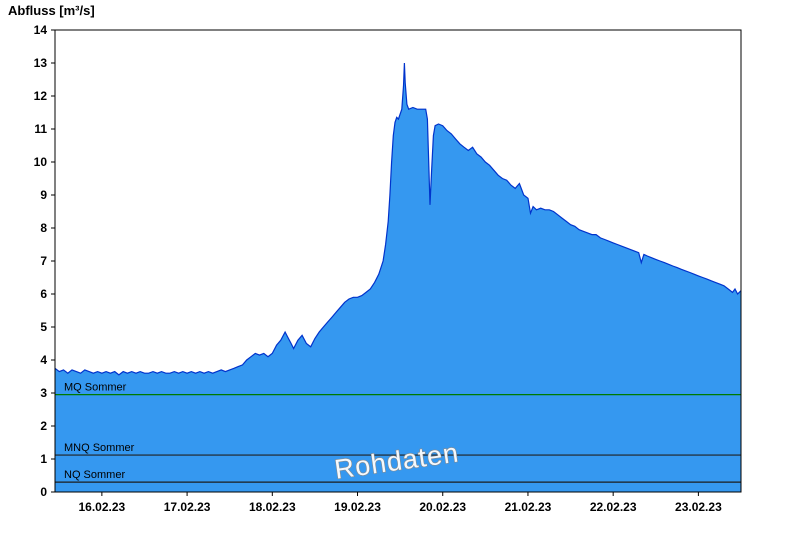 This screenshot has width=800, height=550. Describe the element at coordinates (357, 507) in the screenshot. I see `x-tick-label: 19.02.23` at that location.